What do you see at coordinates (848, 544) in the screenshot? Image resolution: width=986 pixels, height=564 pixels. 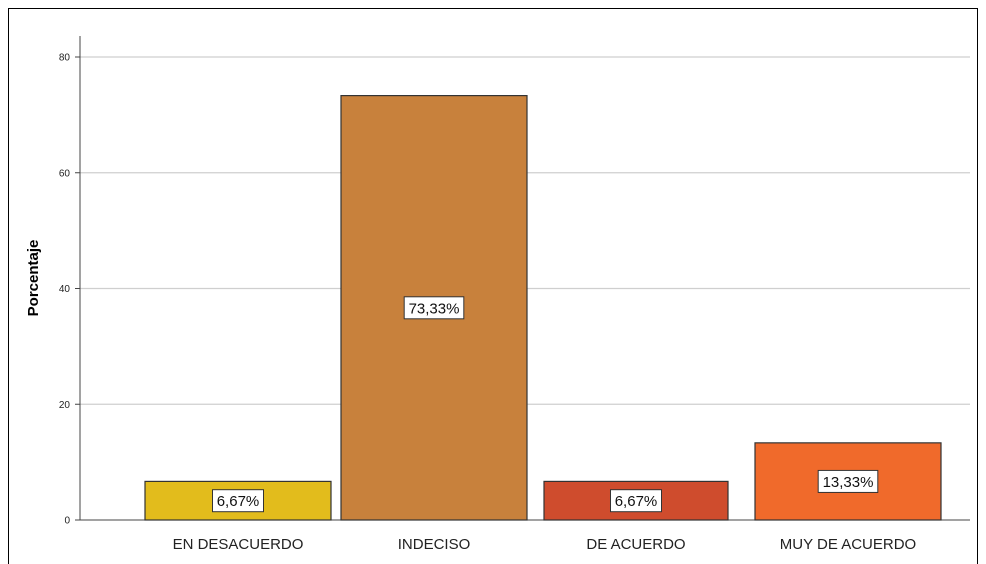 I see `category-label: MUY DE ACUERDO` at bounding box center [848, 544].